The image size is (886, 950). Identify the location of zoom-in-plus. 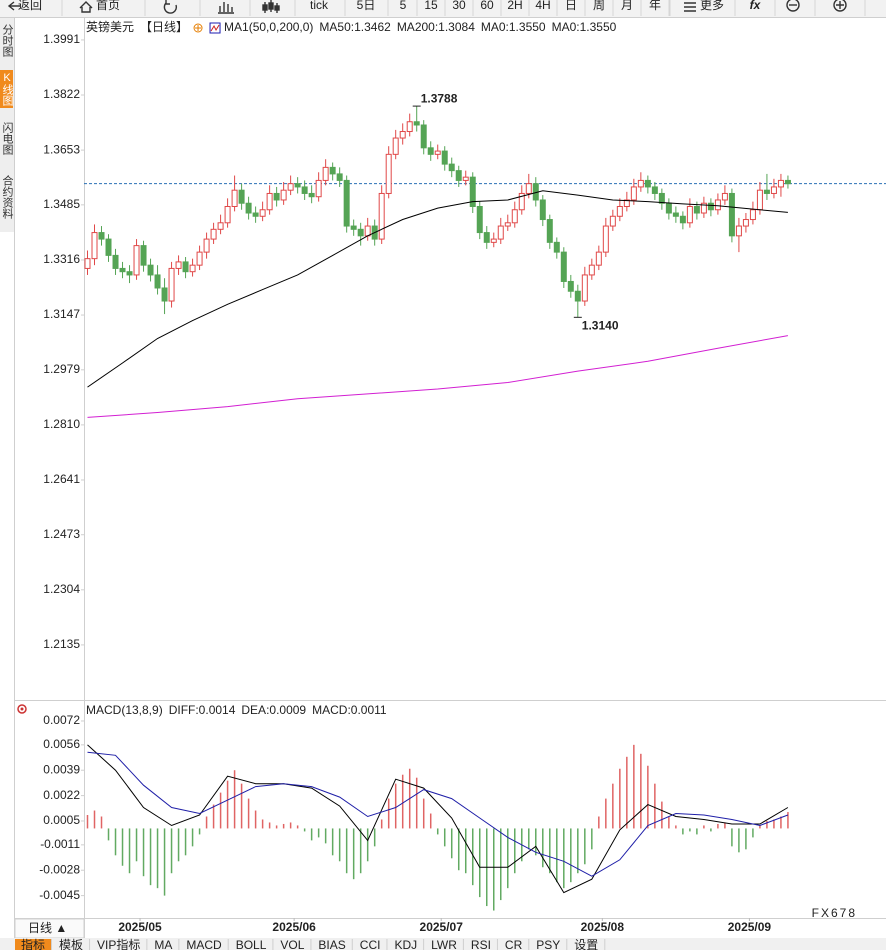
(840, 5).